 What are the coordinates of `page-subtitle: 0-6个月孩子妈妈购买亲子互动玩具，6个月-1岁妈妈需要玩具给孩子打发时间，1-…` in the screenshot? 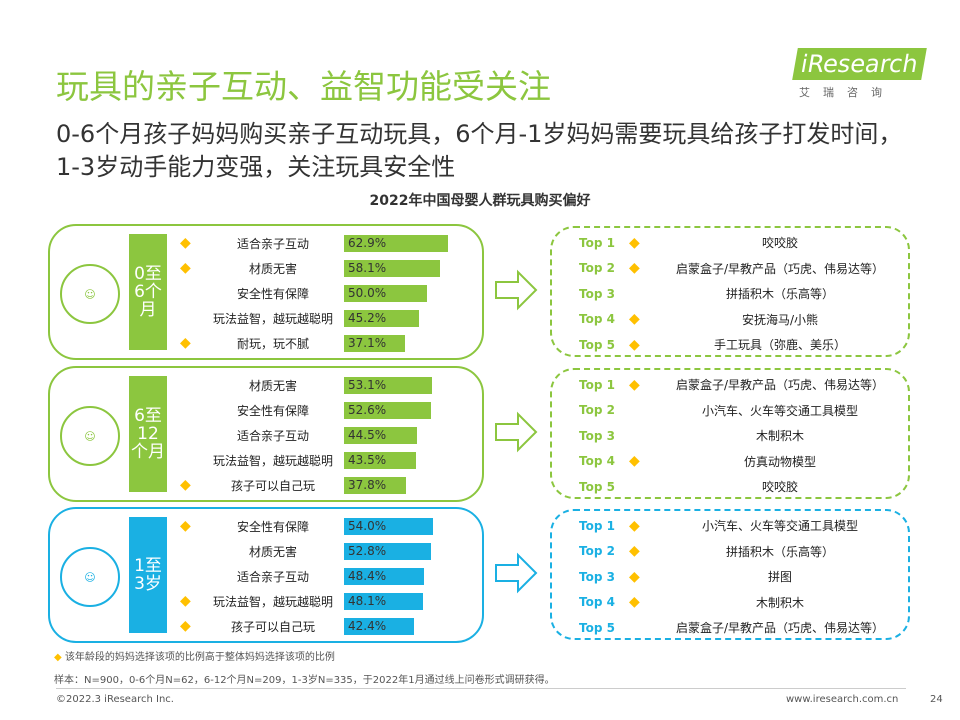 It's located at (479, 150).